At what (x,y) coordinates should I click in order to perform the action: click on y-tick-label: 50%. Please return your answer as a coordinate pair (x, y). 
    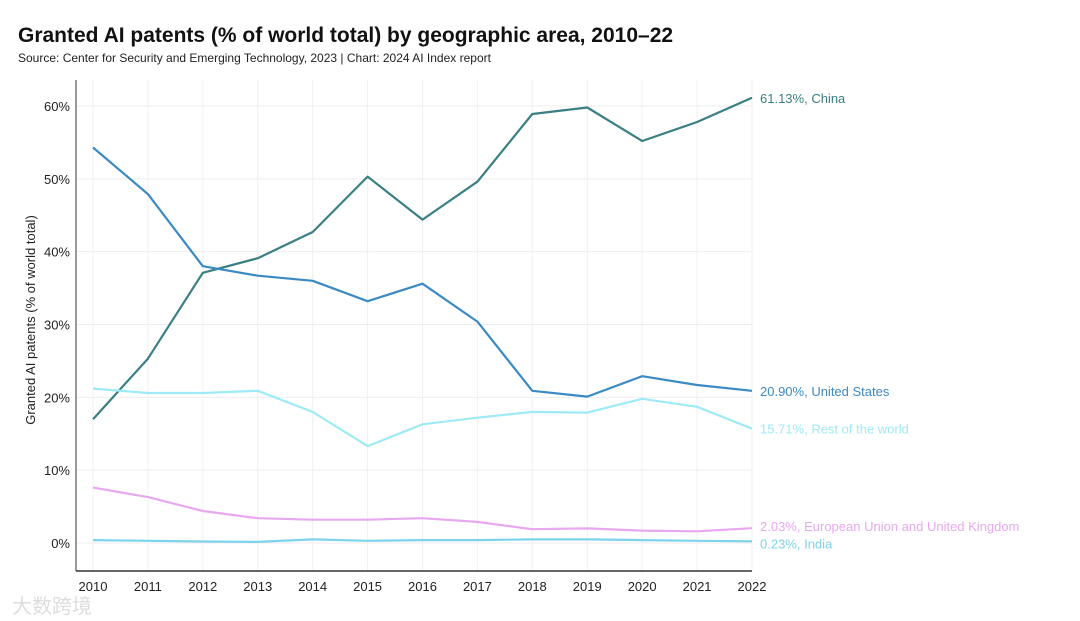
    Looking at the image, I should click on (57, 179).